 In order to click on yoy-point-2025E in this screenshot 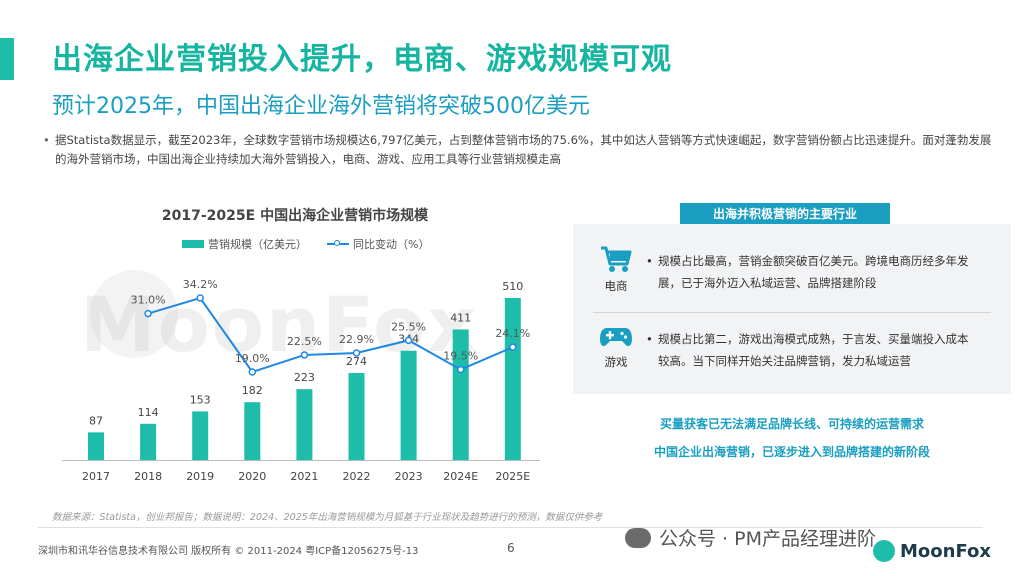, I will do `click(513, 347)`.